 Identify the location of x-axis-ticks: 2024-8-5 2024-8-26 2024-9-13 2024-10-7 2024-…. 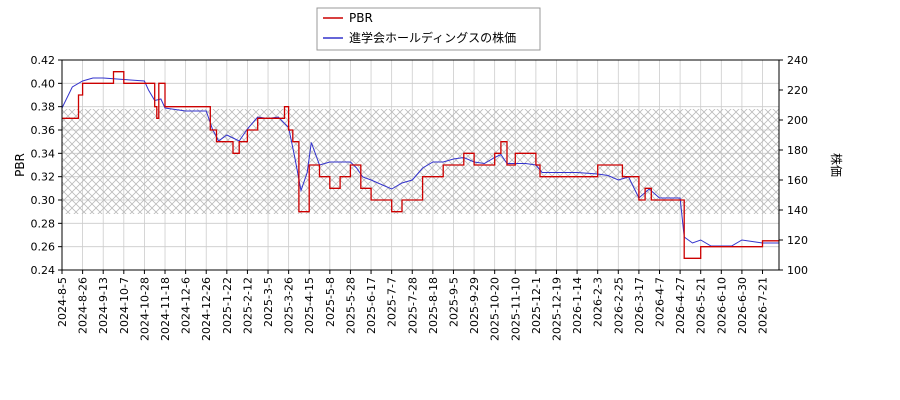
(413, 305).